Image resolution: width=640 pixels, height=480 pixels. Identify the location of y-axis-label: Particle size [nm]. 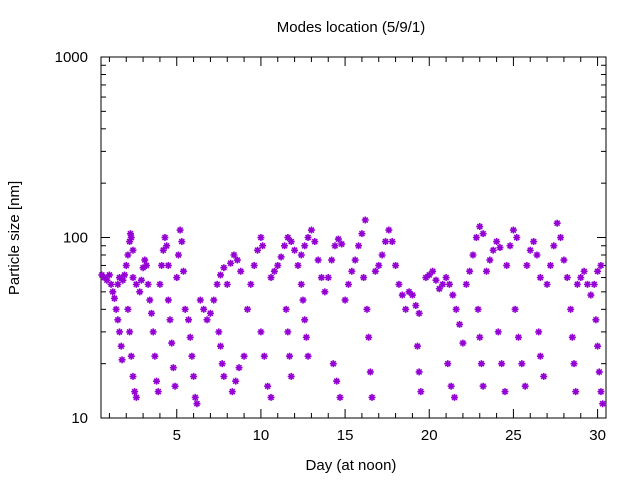
(14, 238).